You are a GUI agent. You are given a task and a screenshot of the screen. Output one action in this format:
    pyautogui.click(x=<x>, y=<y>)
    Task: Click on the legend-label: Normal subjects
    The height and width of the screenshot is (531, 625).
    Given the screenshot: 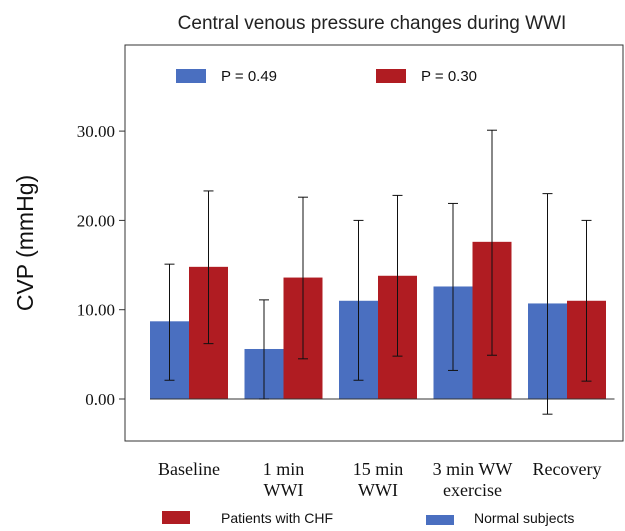 What is the action you would take?
    pyautogui.click(x=524, y=518)
    